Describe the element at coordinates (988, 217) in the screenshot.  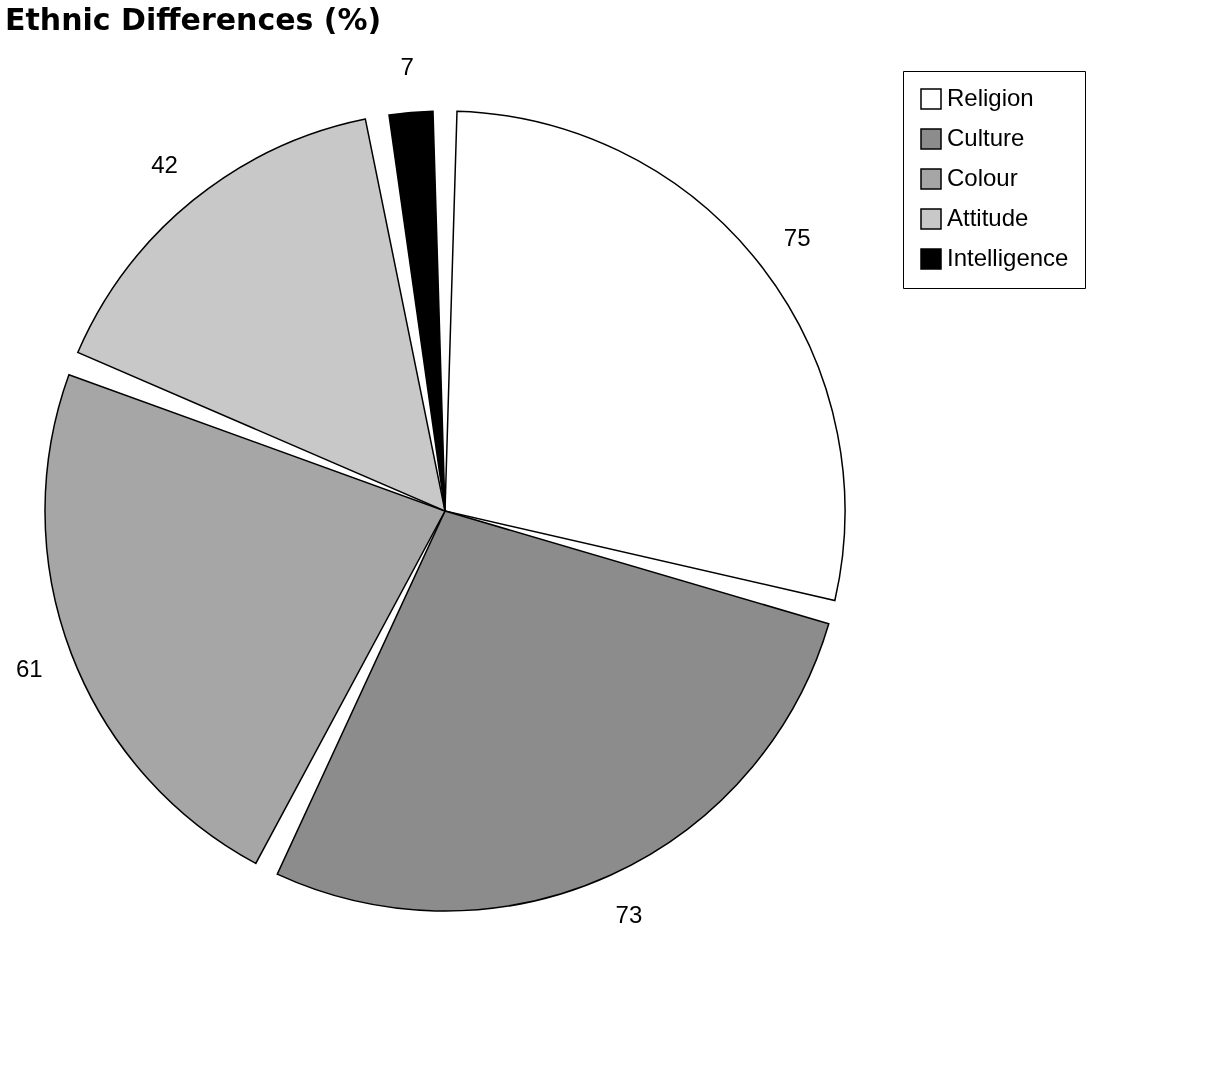
I see `legend-label: Attitude` at that location.